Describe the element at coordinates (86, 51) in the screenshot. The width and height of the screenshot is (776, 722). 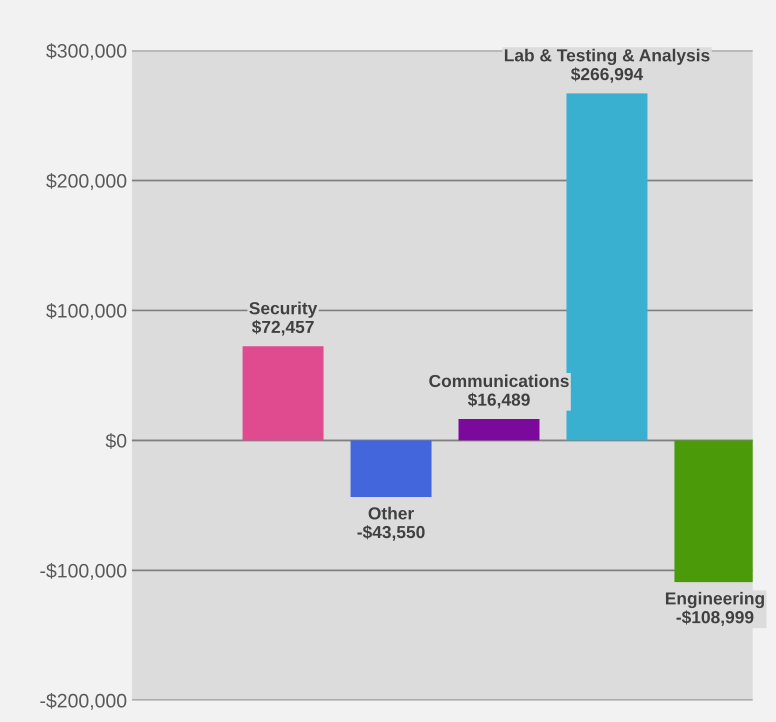
I see `y-tick-label: $300,000` at that location.